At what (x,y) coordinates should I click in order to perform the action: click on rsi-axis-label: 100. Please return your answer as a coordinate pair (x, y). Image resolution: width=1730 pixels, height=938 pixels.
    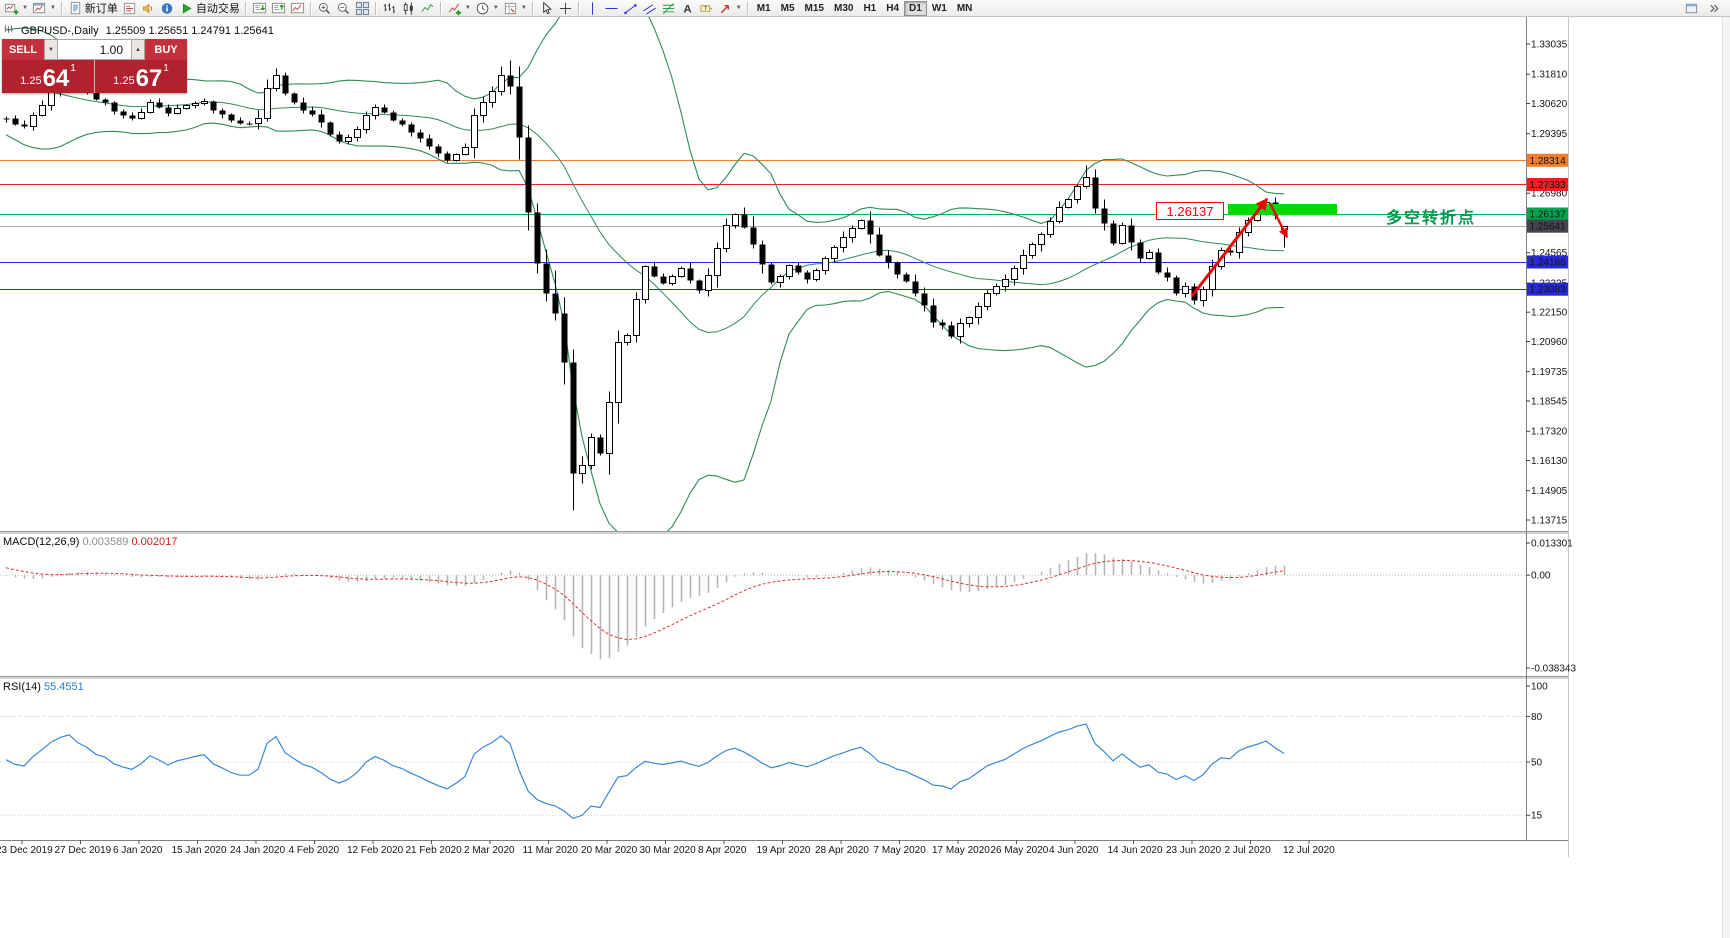
    Looking at the image, I should click on (1539, 687).